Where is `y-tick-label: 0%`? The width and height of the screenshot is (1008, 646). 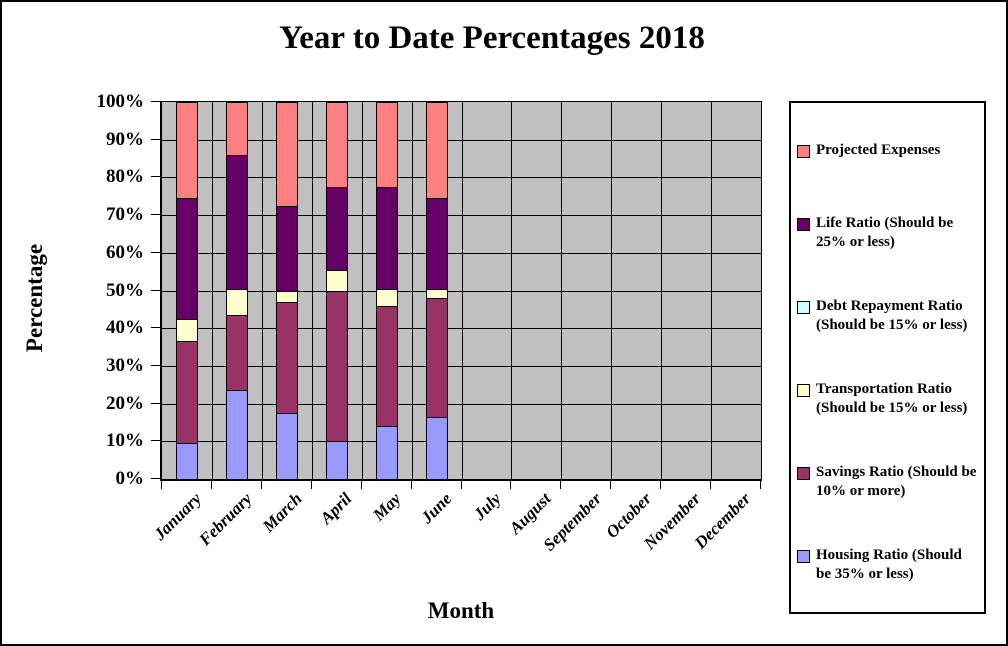
y-tick-label: 0% is located at coordinates (130, 478).